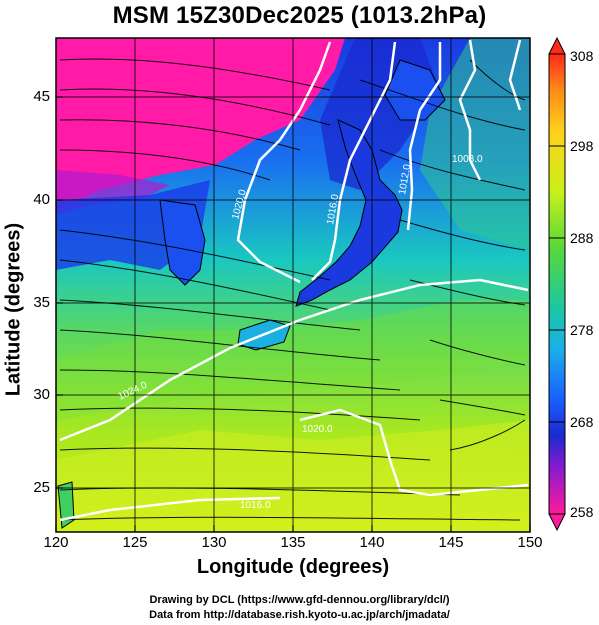 This screenshot has width=599, height=625. I want to click on colorbar-tick-label: 268, so click(582, 422).